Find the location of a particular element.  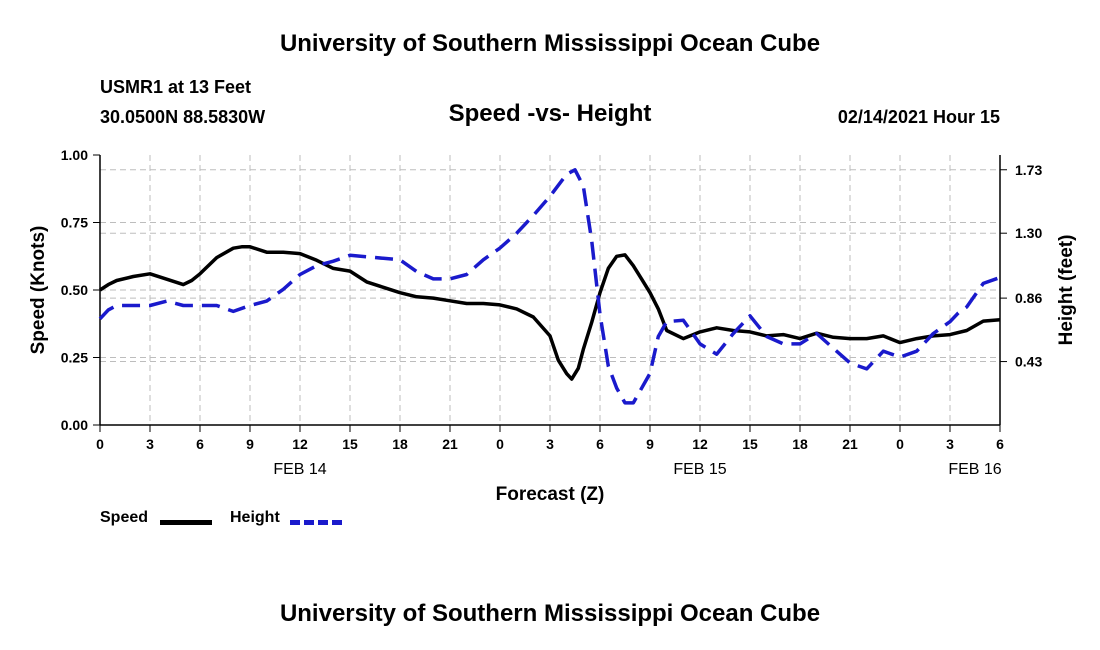

y2-tick-label: 1.30 is located at coordinates (1028, 233).